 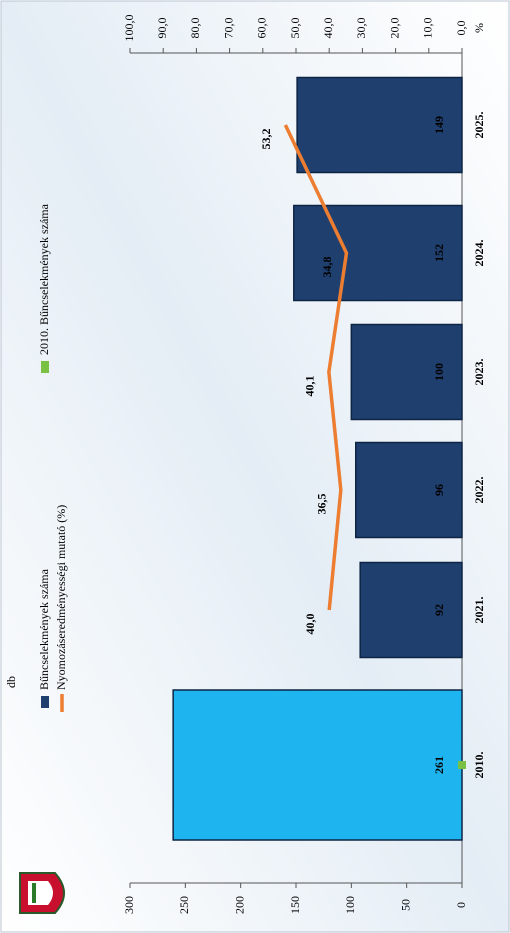 I want to click on y2-tick-label: 80,0, so click(x=195, y=28).